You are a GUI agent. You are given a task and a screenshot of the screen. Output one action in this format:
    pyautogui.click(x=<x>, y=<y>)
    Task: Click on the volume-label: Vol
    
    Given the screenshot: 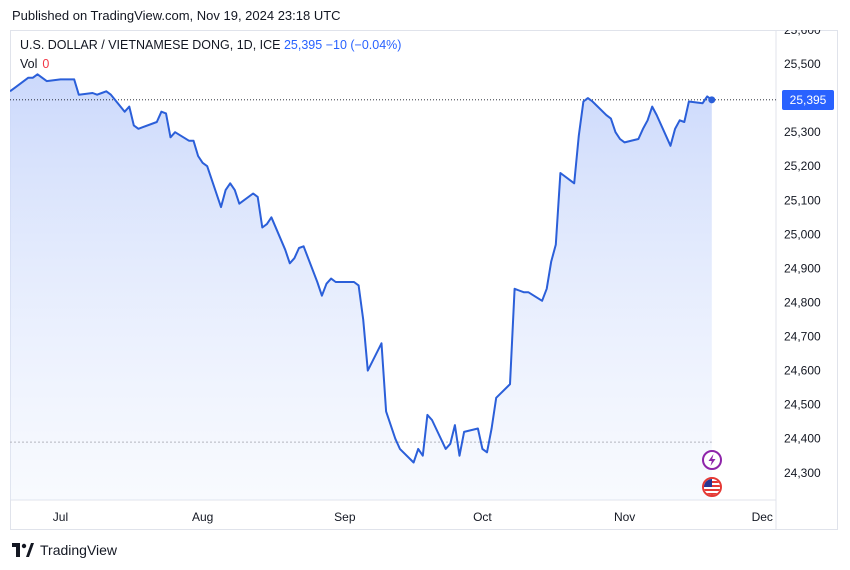 What is the action you would take?
    pyautogui.click(x=29, y=64)
    